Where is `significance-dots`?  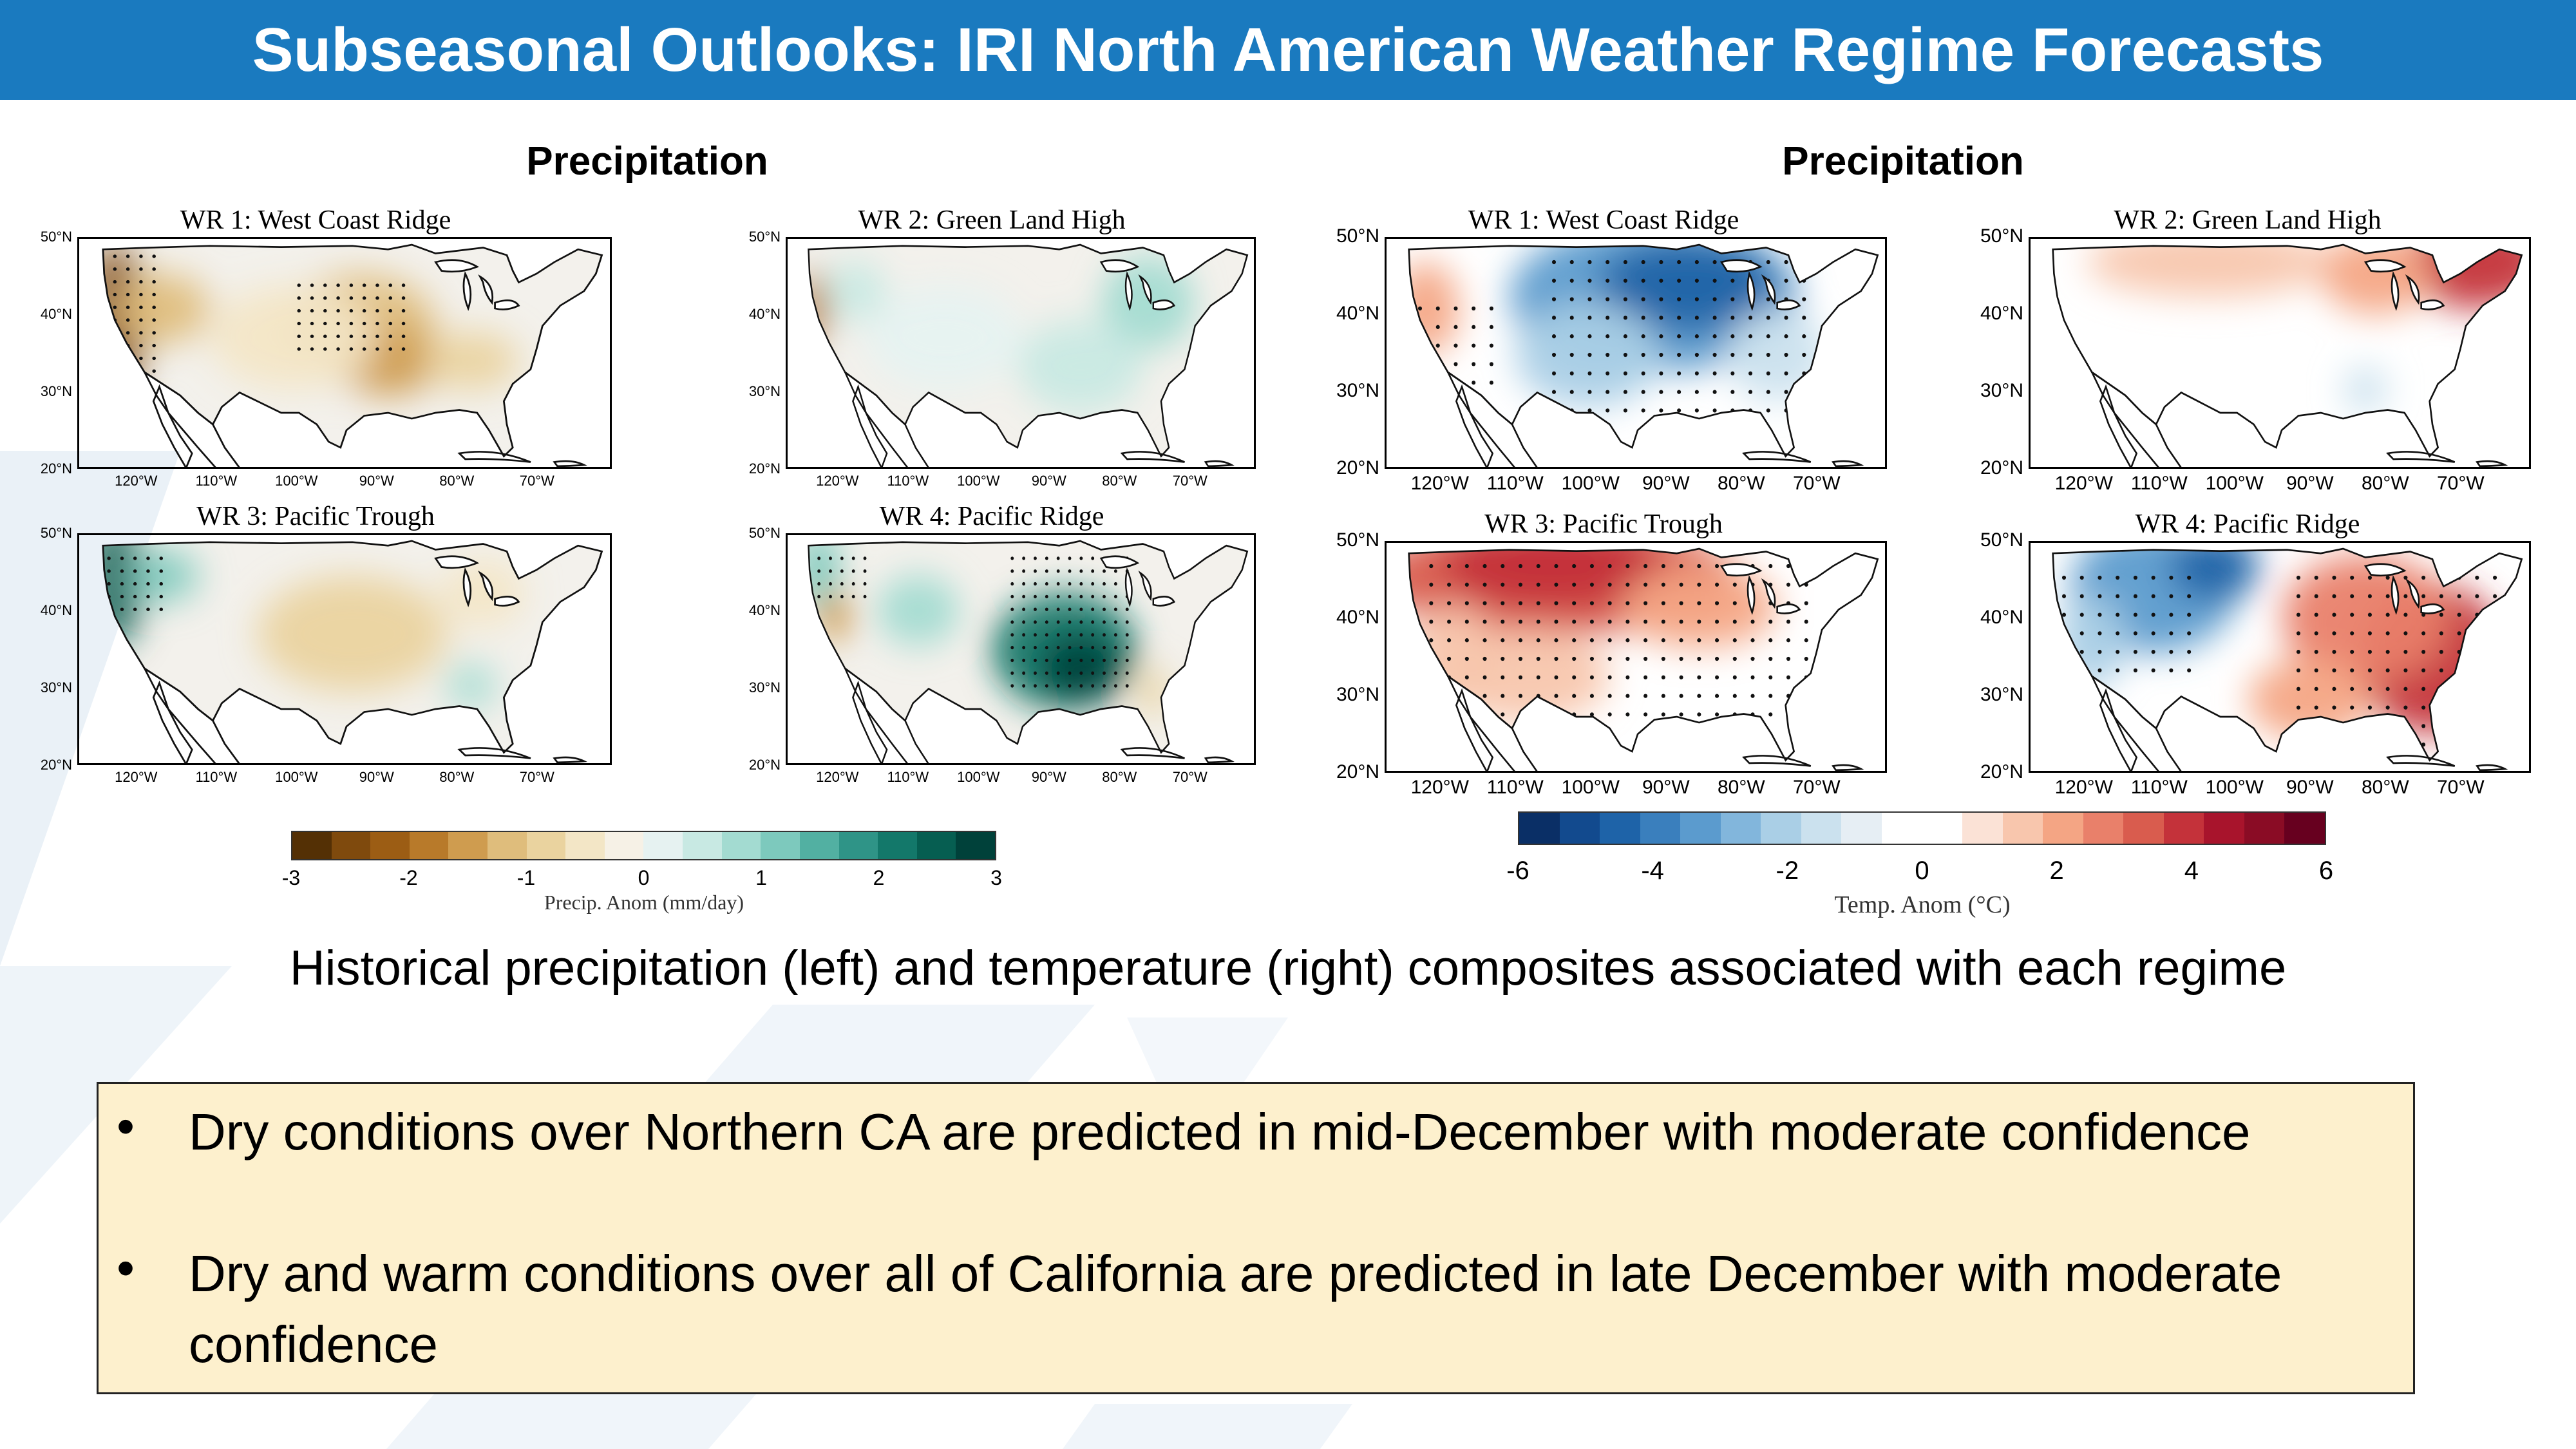
significance-dots is located at coordinates (135, 583).